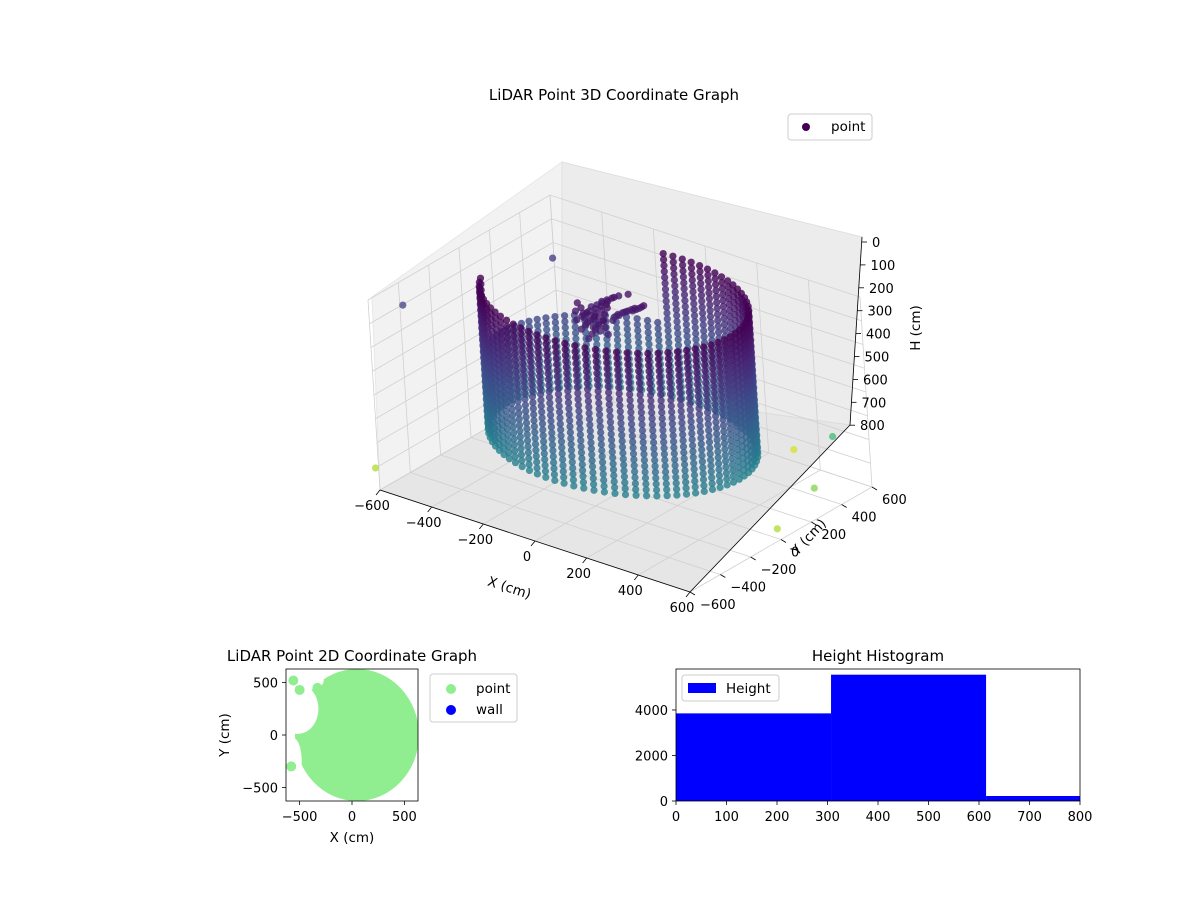 The height and width of the screenshot is (900, 1200). Describe the element at coordinates (770, 508) in the screenshot. I see `y-axis-line` at that location.